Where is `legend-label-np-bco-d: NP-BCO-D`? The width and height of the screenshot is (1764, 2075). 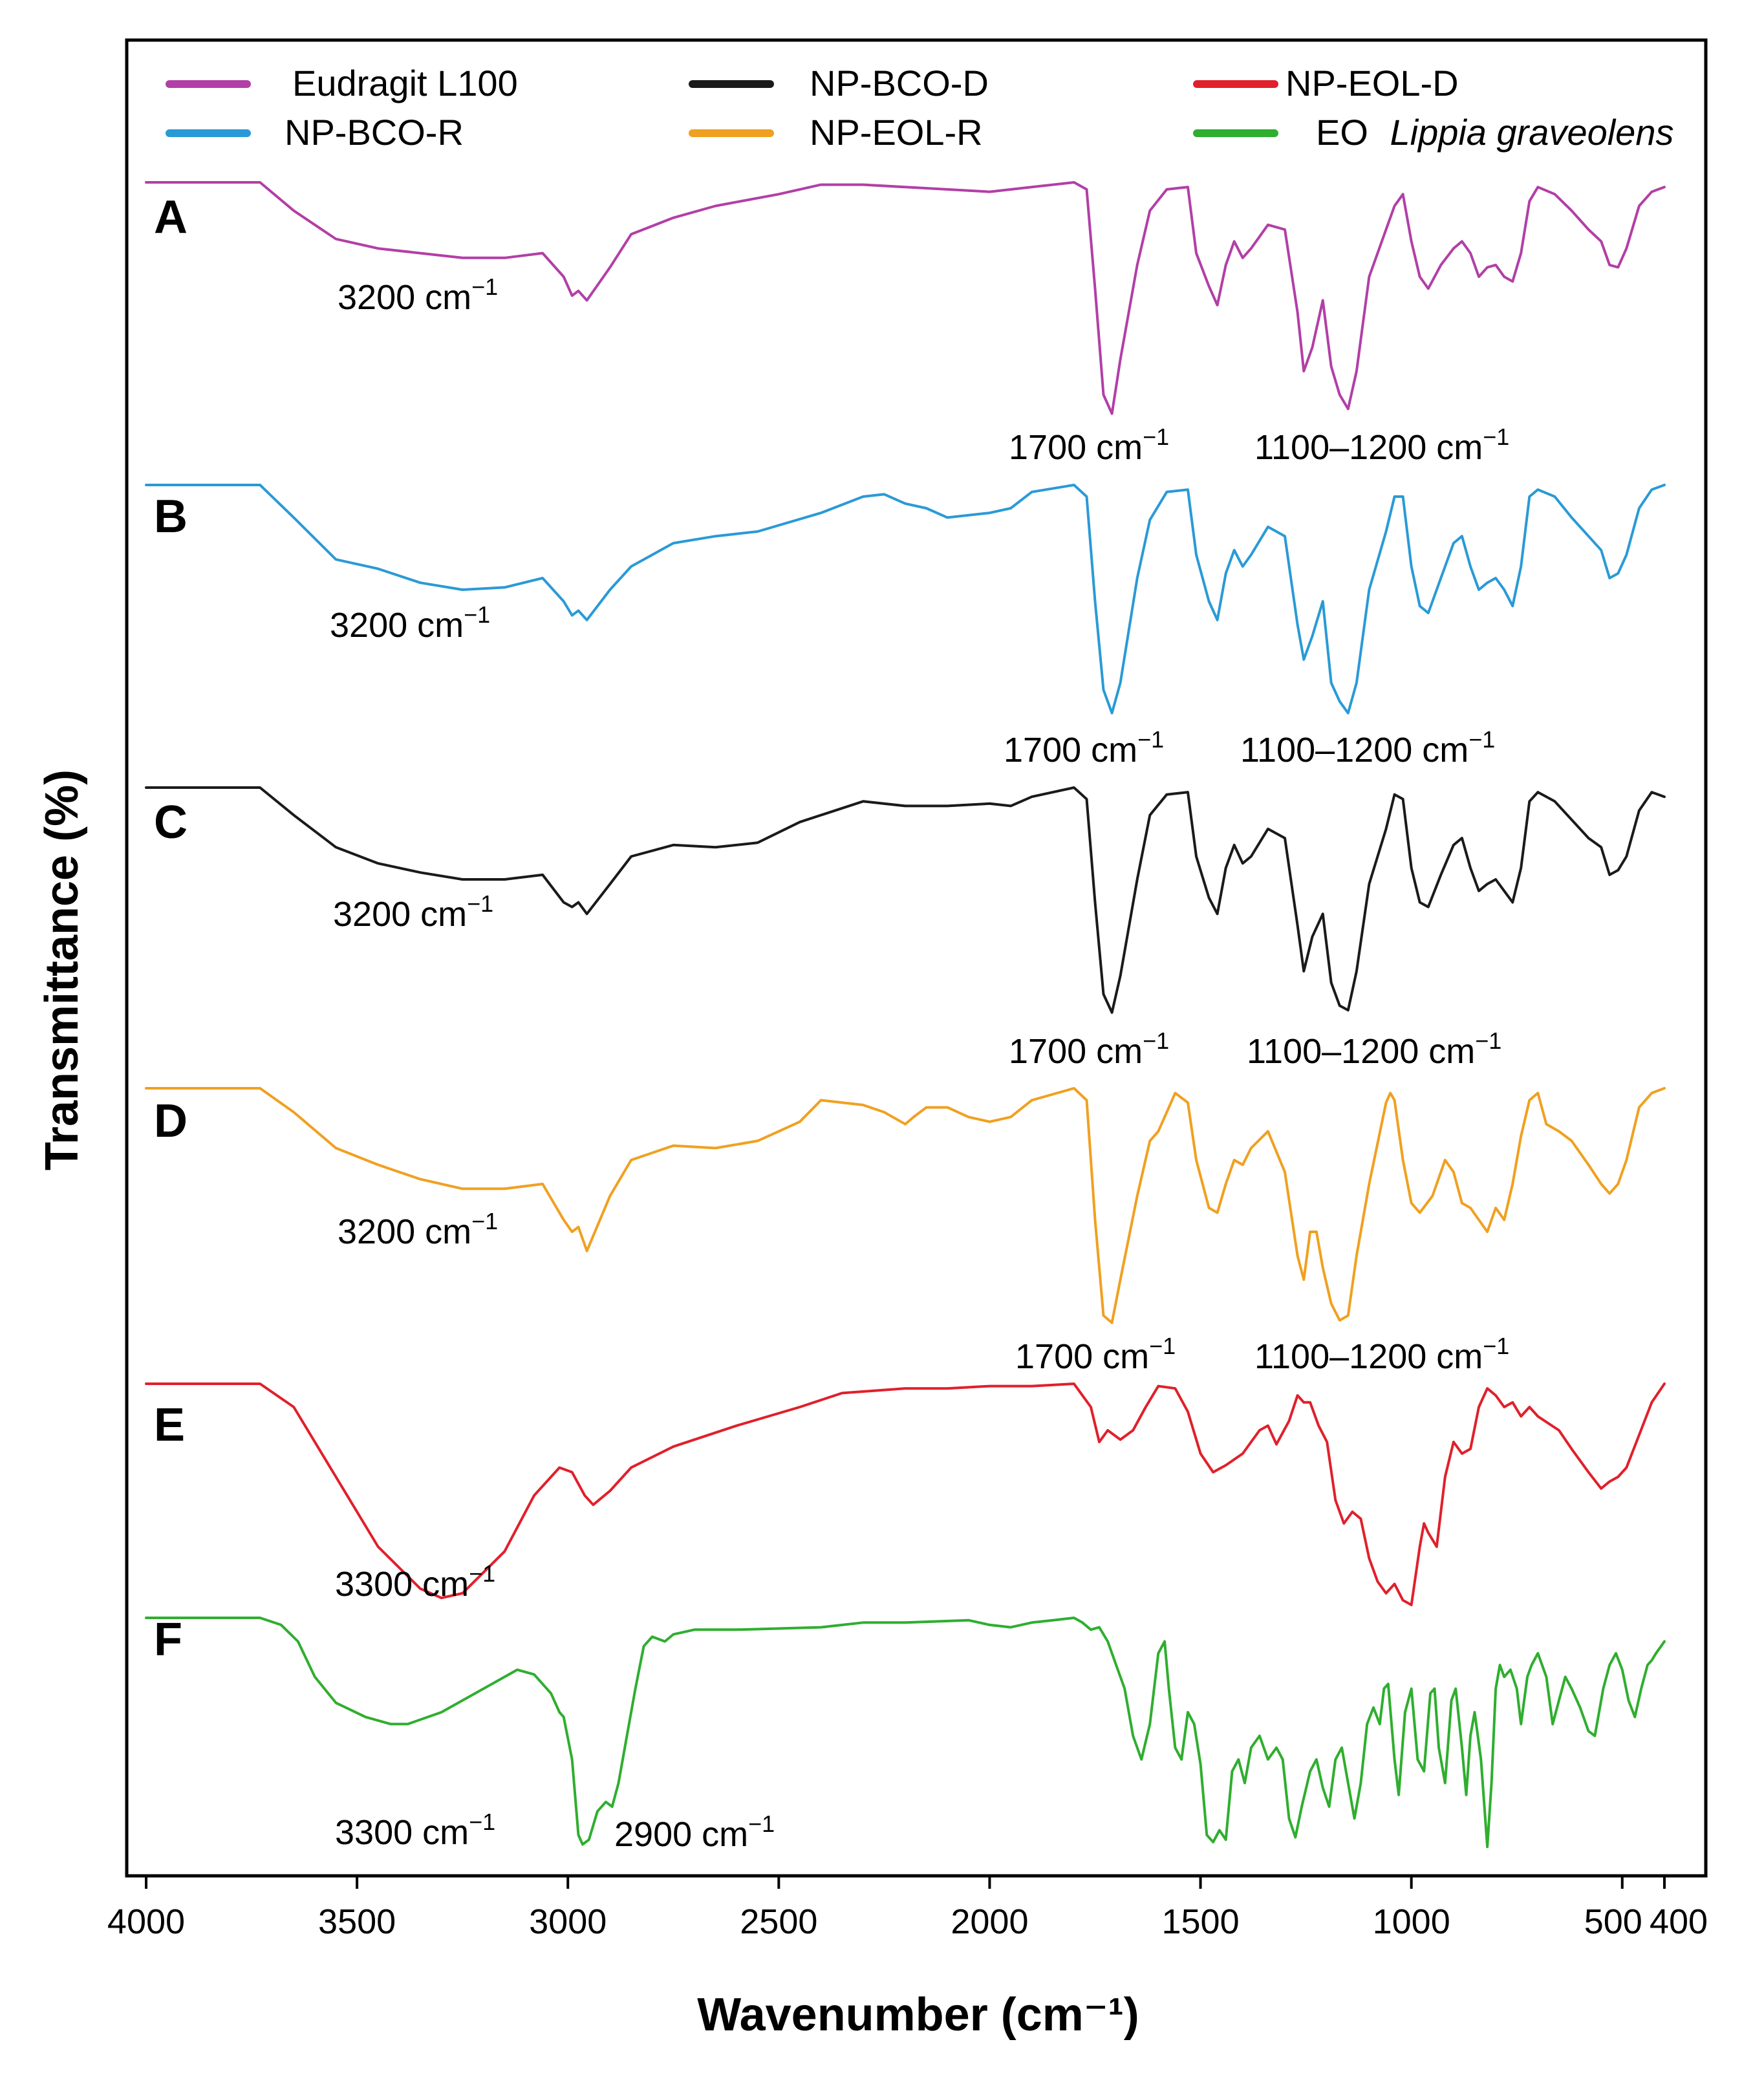
legend-label-np-bco-d: NP-BCO-D is located at coordinates (899, 83).